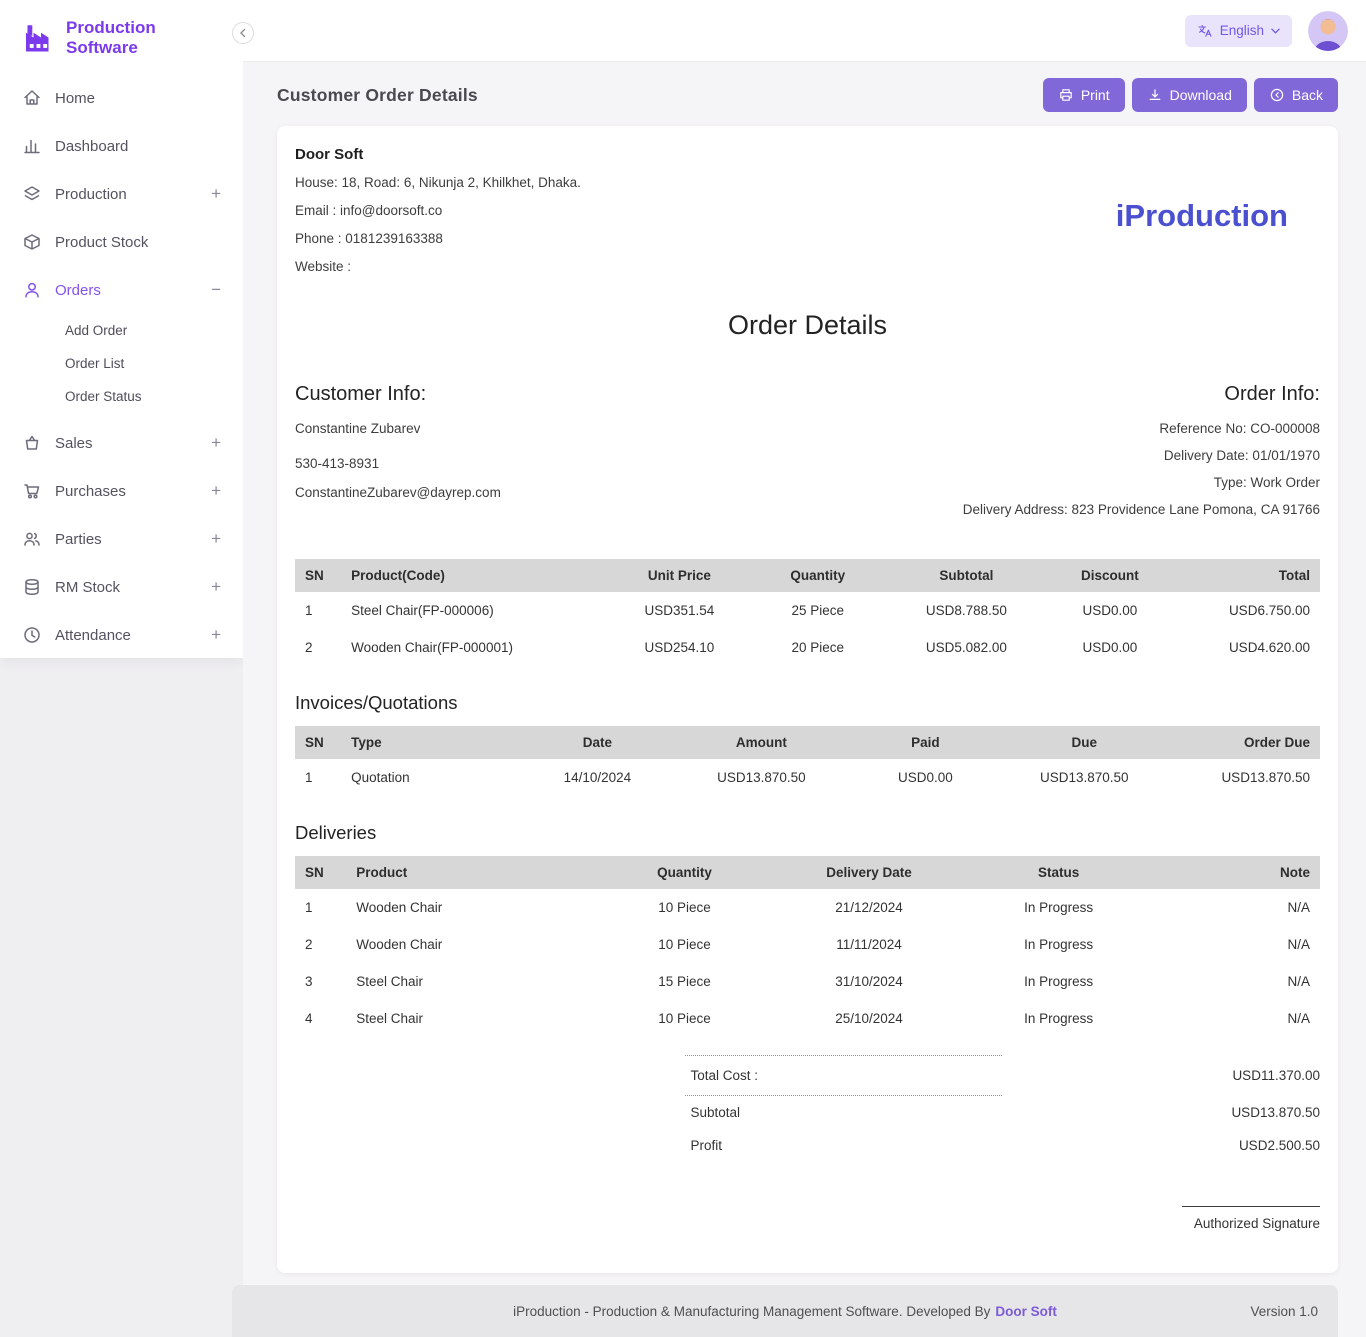  Describe the element at coordinates (684, 981) in the screenshot. I see `cell-quantity: 15 Piece` at that location.